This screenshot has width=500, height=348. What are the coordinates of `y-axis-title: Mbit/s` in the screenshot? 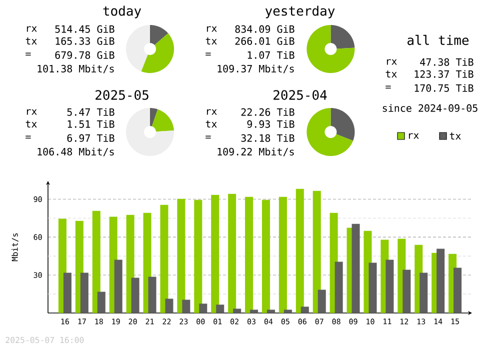 It's located at (15, 247).